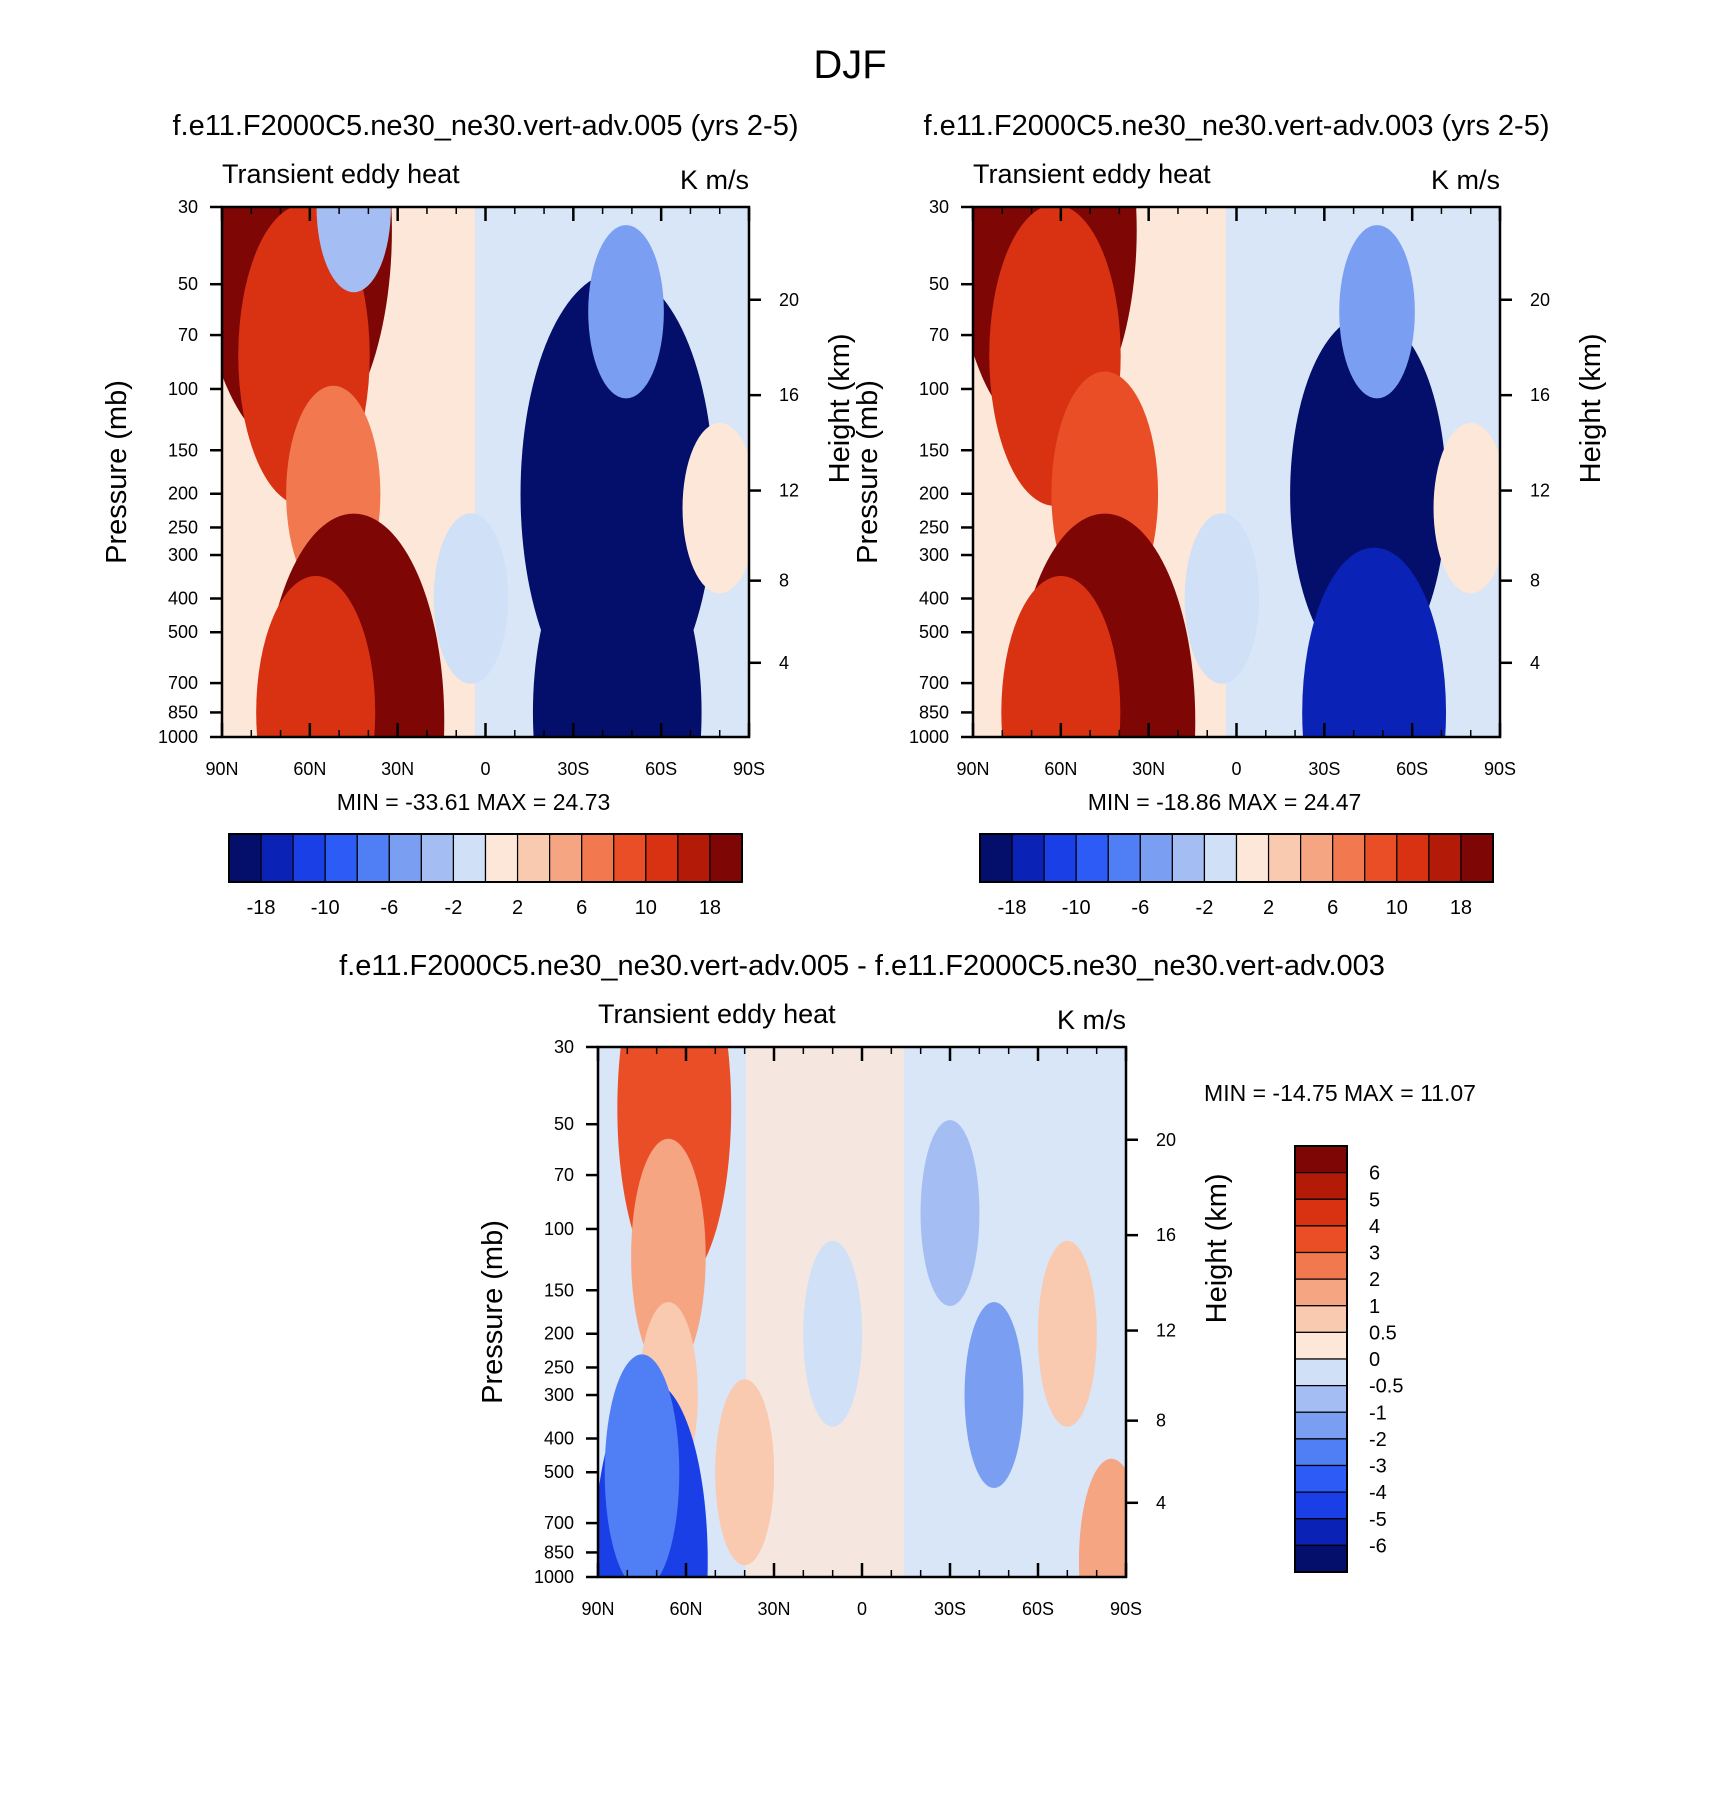 The image size is (1710, 1803). I want to click on x-tick-label: 60S, so click(1412, 769).